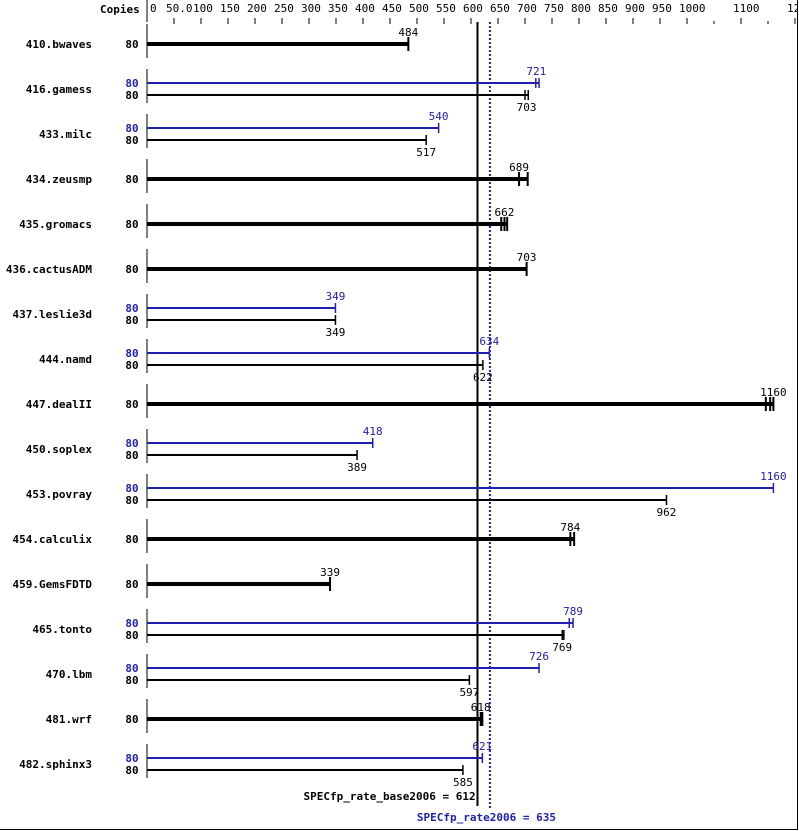 This screenshot has width=799, height=831. Describe the element at coordinates (55, 764) in the screenshot. I see `benchmark-label: 482.sphinx3` at that location.